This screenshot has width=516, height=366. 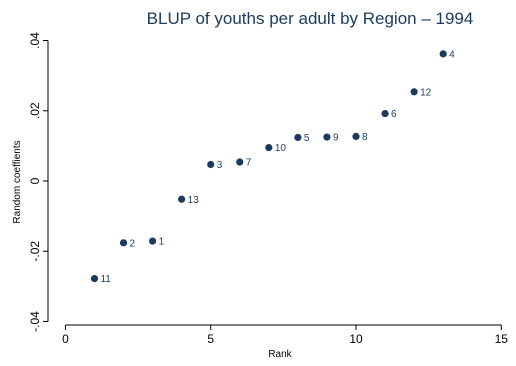 What do you see at coordinates (285, 335) in the screenshot?
I see `x-axis: 0 5 10 15` at bounding box center [285, 335].